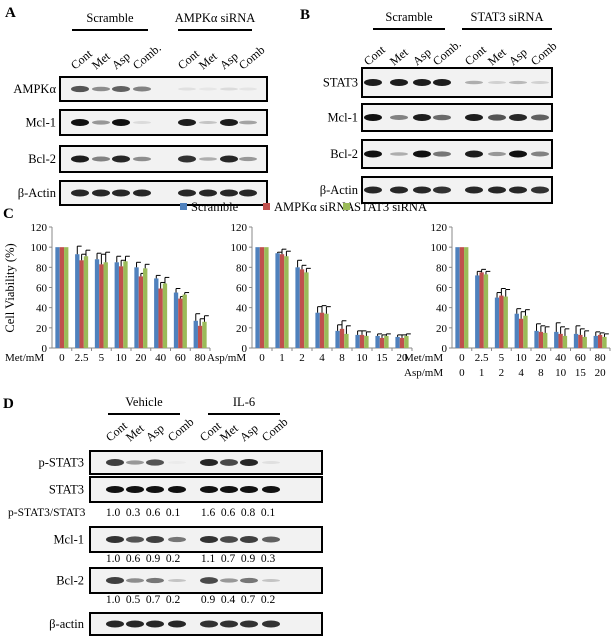  I want to click on group-label: IL-6, so click(244, 402).